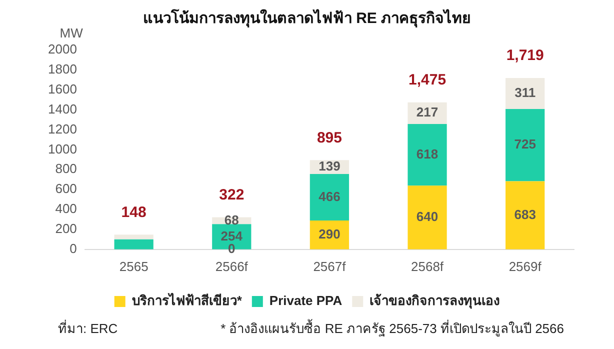 The height and width of the screenshot is (349, 614). What do you see at coordinates (231, 220) in the screenshot?
I see `data-label: 68` at bounding box center [231, 220].